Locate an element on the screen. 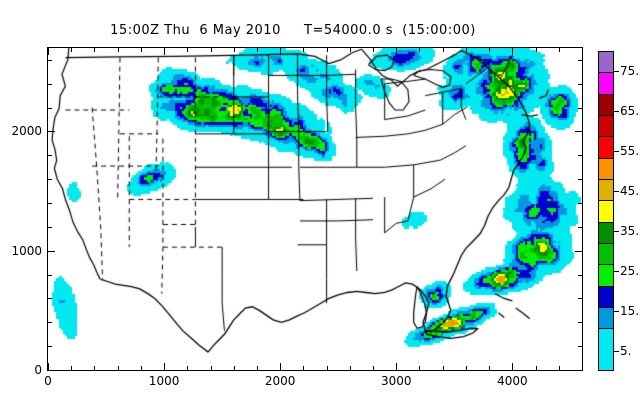 The width and height of the screenshot is (640, 400). colorbar-tick-label: 65. is located at coordinates (630, 111).